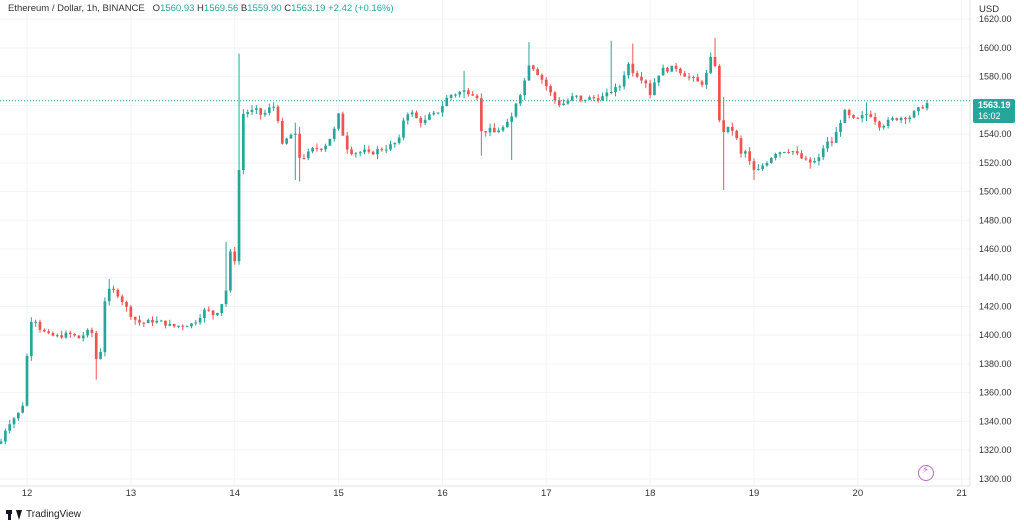 Image resolution: width=1024 pixels, height=528 pixels. I want to click on time-tick-label: 13, so click(131, 493).